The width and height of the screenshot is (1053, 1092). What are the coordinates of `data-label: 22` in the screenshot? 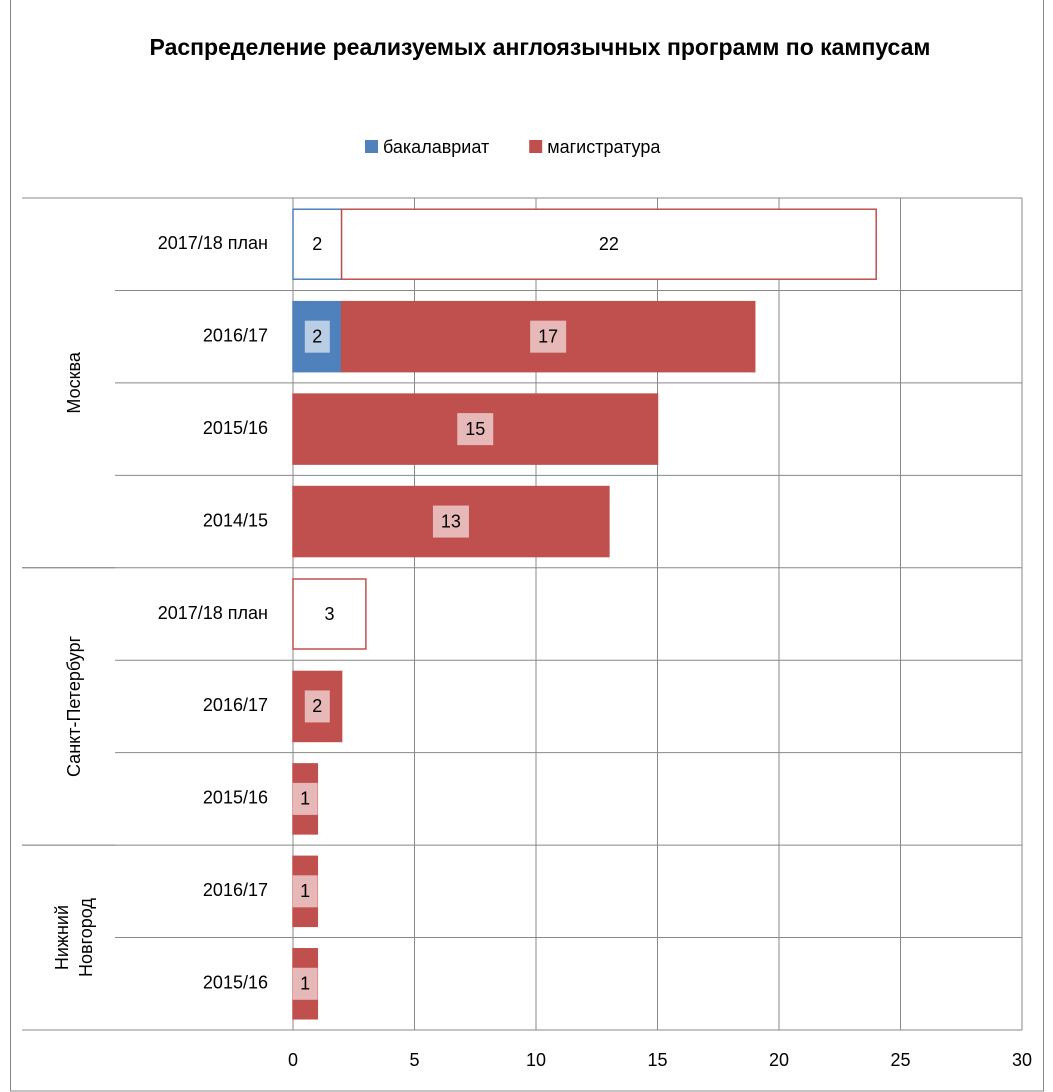 It's located at (609, 244).